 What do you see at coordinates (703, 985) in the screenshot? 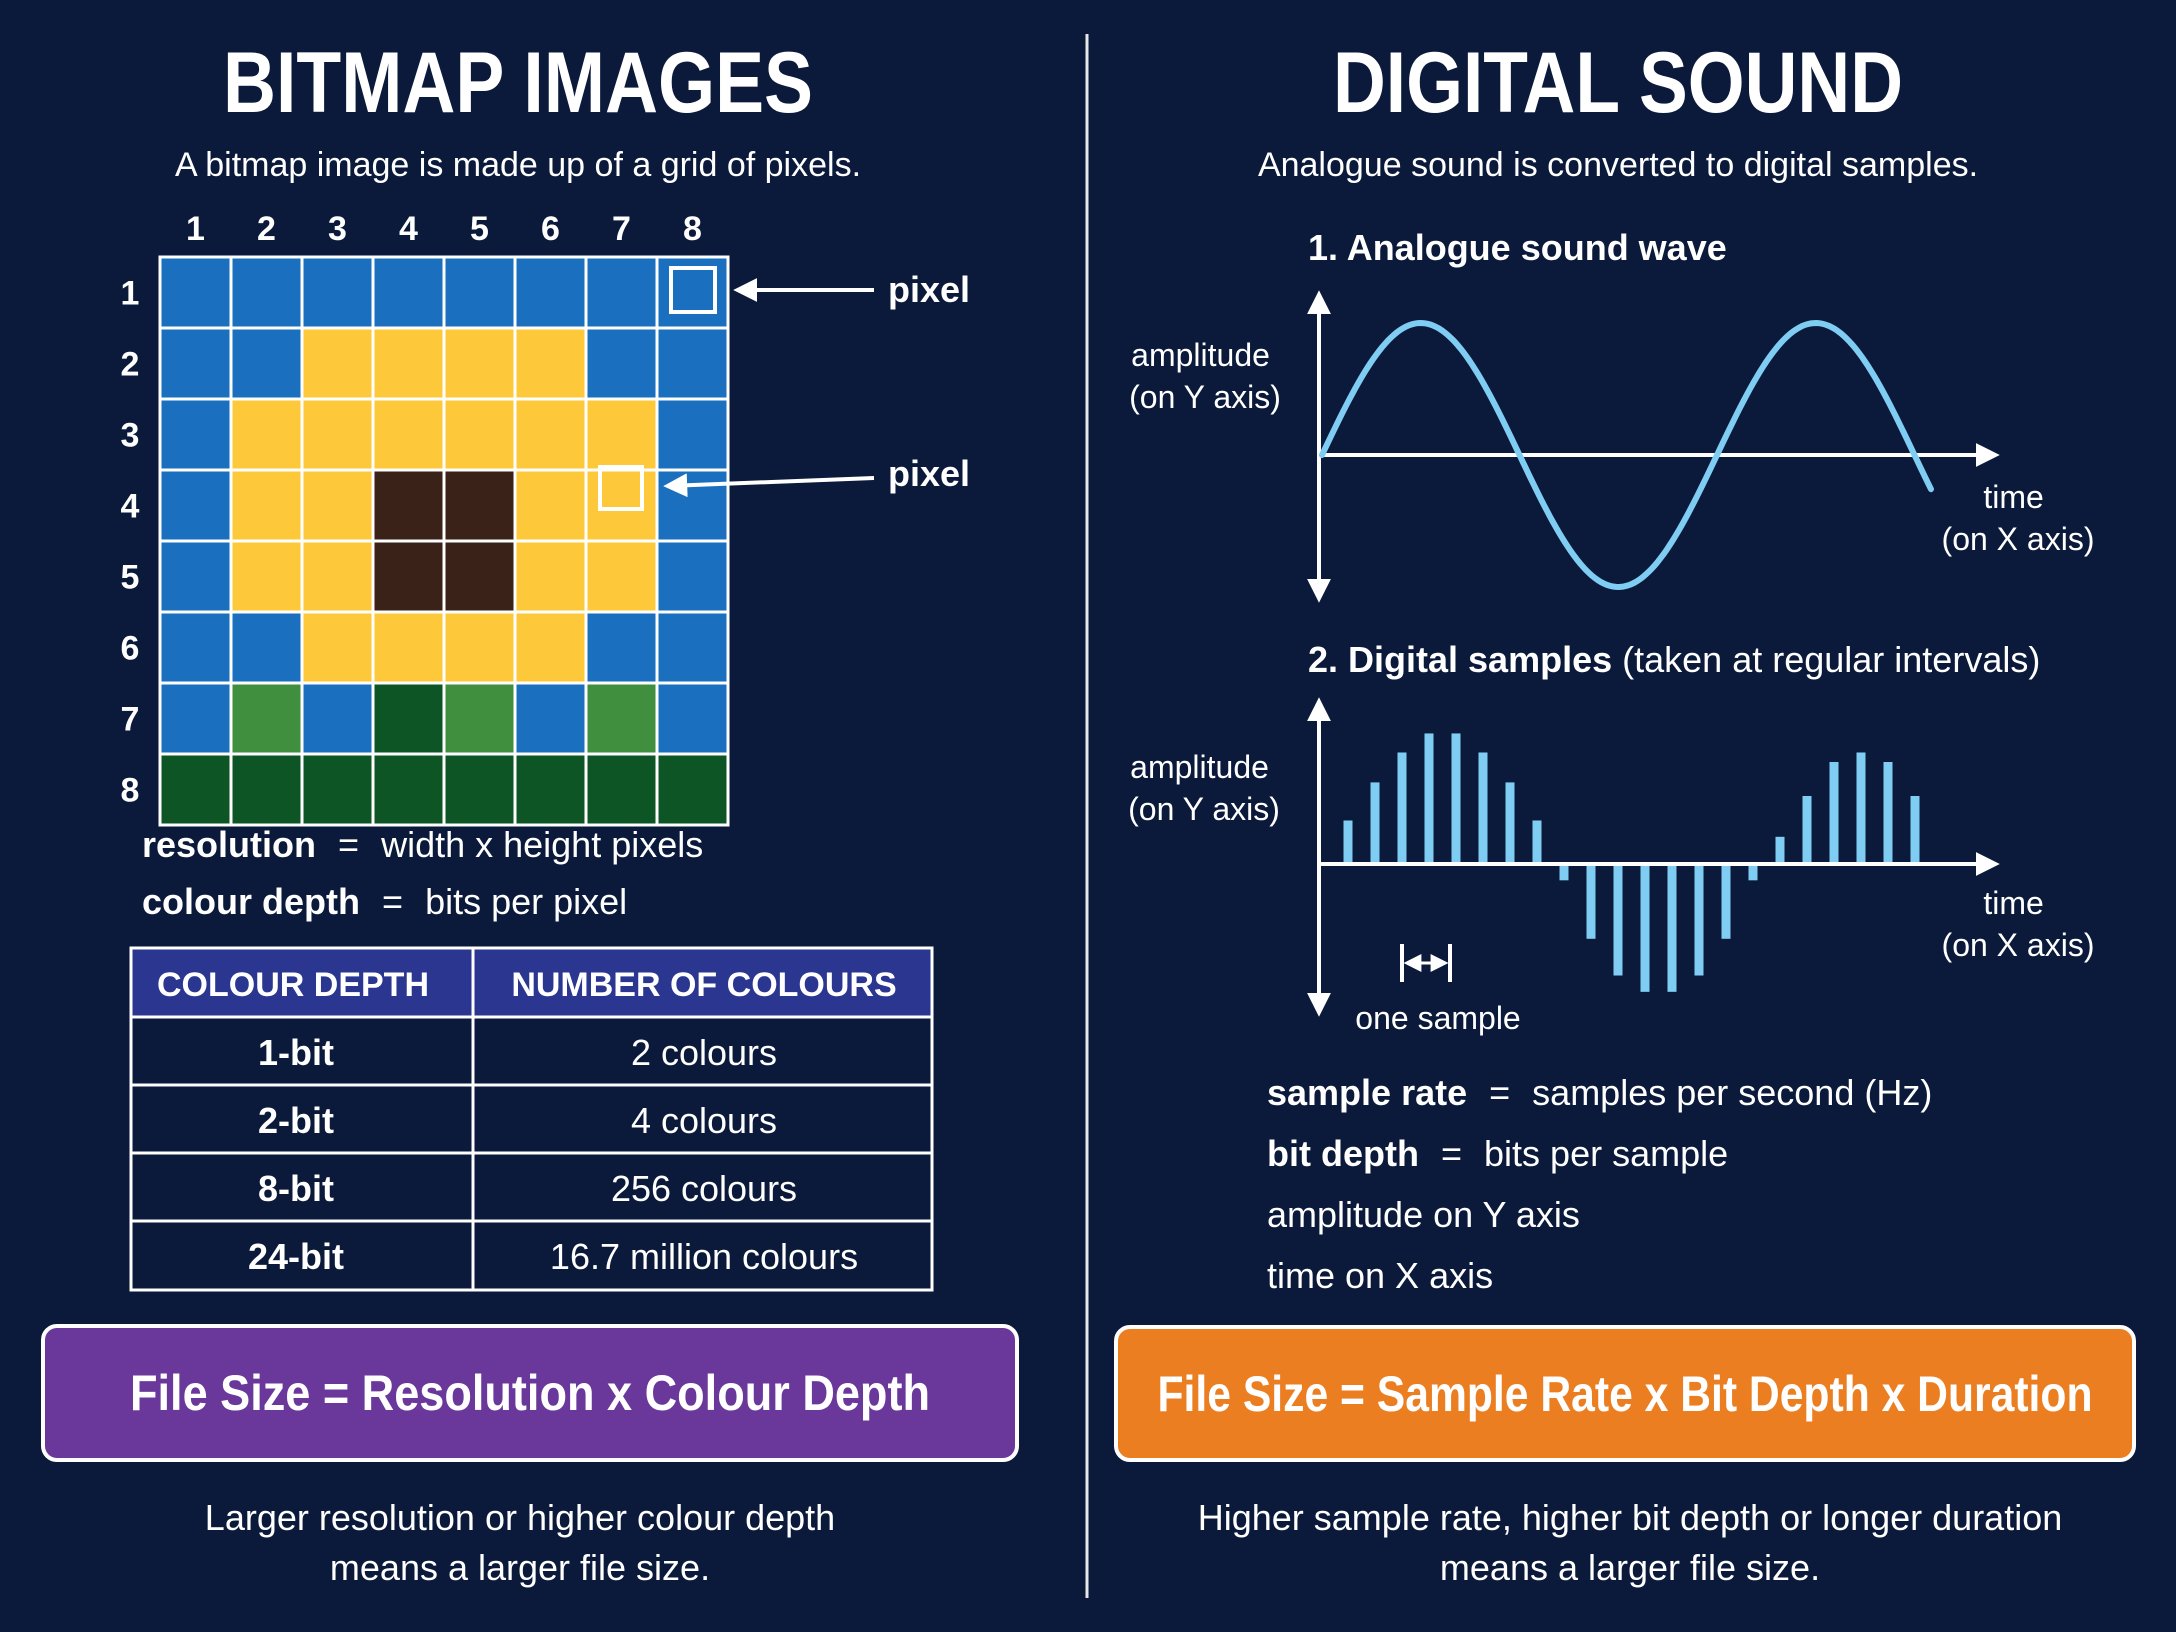
I see `table-header-number-of-colours: NUMBER OF COLOURS` at bounding box center [703, 985].